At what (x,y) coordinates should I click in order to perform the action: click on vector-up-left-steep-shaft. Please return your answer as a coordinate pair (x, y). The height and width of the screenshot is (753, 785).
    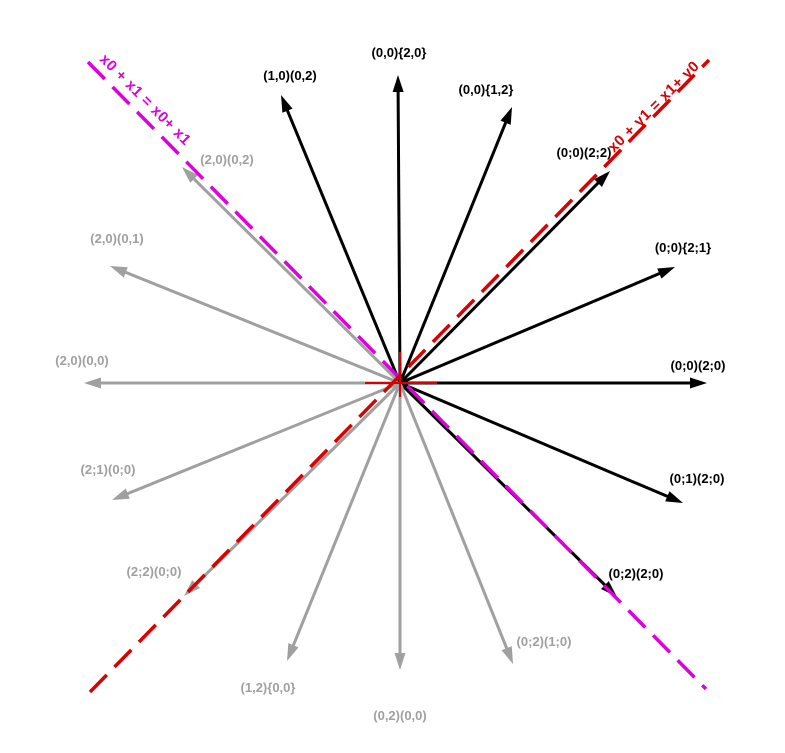
    Looking at the image, I should click on (343, 245).